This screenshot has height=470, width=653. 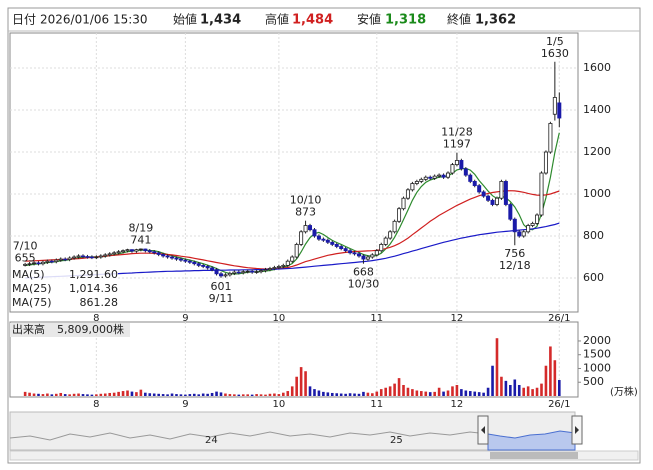 I want to click on scrollbar, so click(x=324, y=455).